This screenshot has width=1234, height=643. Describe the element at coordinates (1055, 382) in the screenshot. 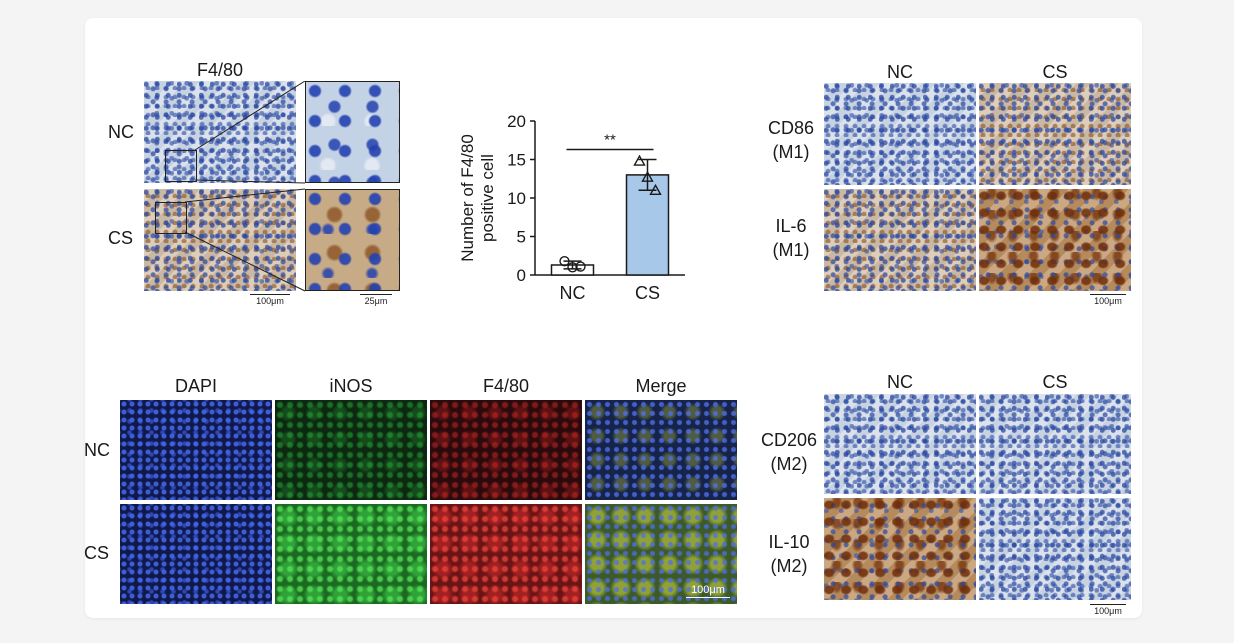

I see `panel-e-col-cs: CS` at that location.